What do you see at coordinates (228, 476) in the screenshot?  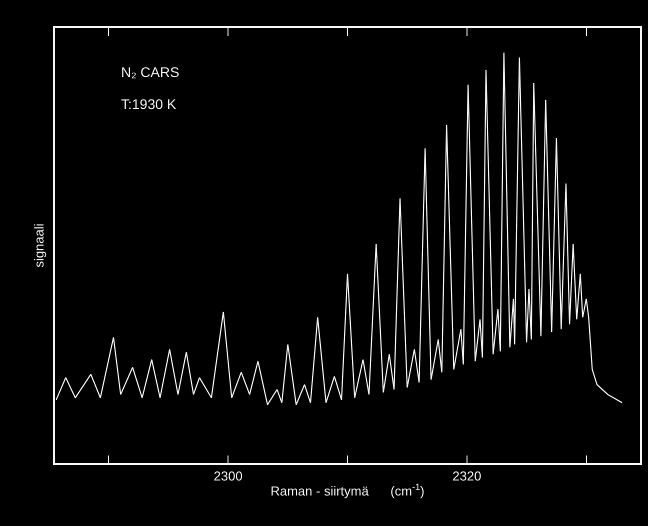 I see `x-tick-label: 2300` at bounding box center [228, 476].